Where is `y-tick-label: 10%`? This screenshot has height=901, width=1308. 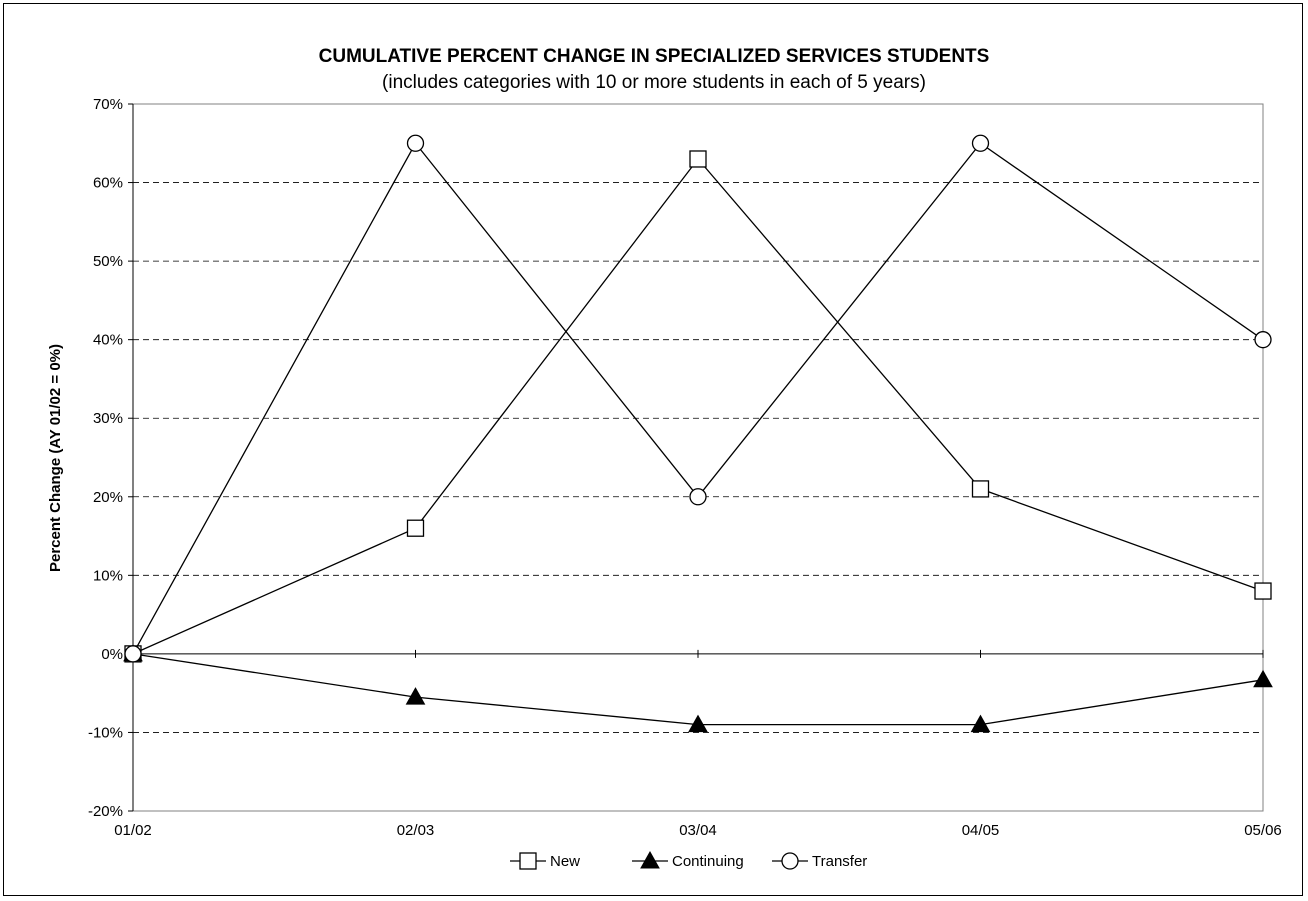 y-tick-label: 10% is located at coordinates (108, 575).